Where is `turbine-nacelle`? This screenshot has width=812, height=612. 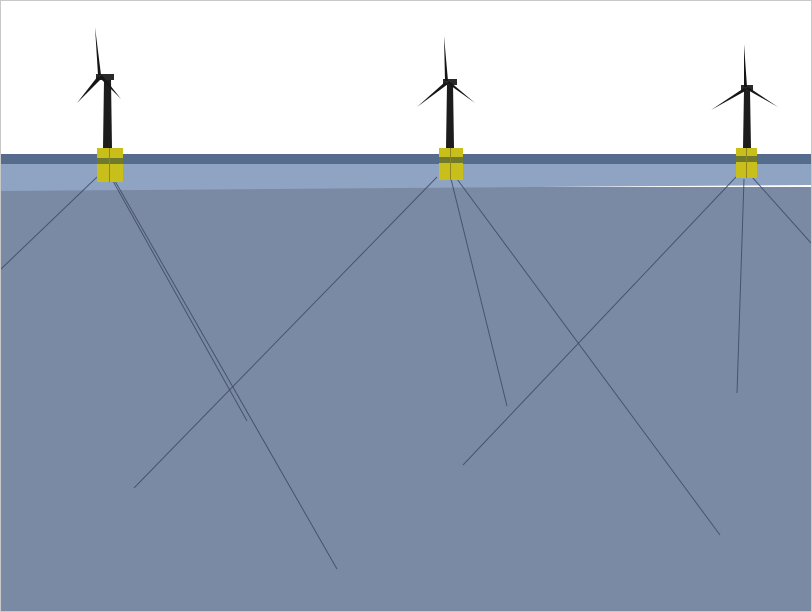
turbine-nacelle is located at coordinates (105, 77).